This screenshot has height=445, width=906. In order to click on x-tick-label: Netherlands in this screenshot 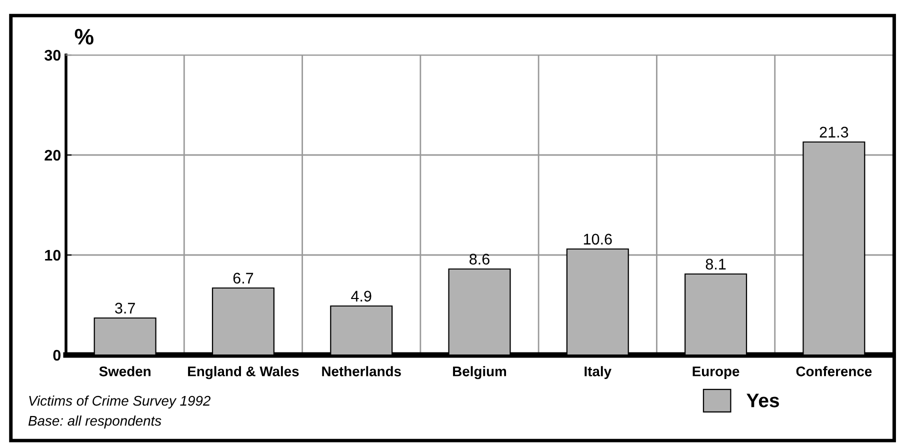, I will do `click(361, 371)`.